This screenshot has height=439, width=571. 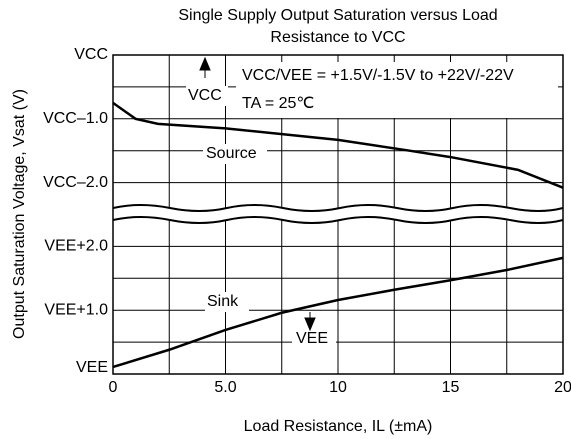 What do you see at coordinates (278, 103) in the screenshot?
I see `annotation: TA = 25℃` at bounding box center [278, 103].